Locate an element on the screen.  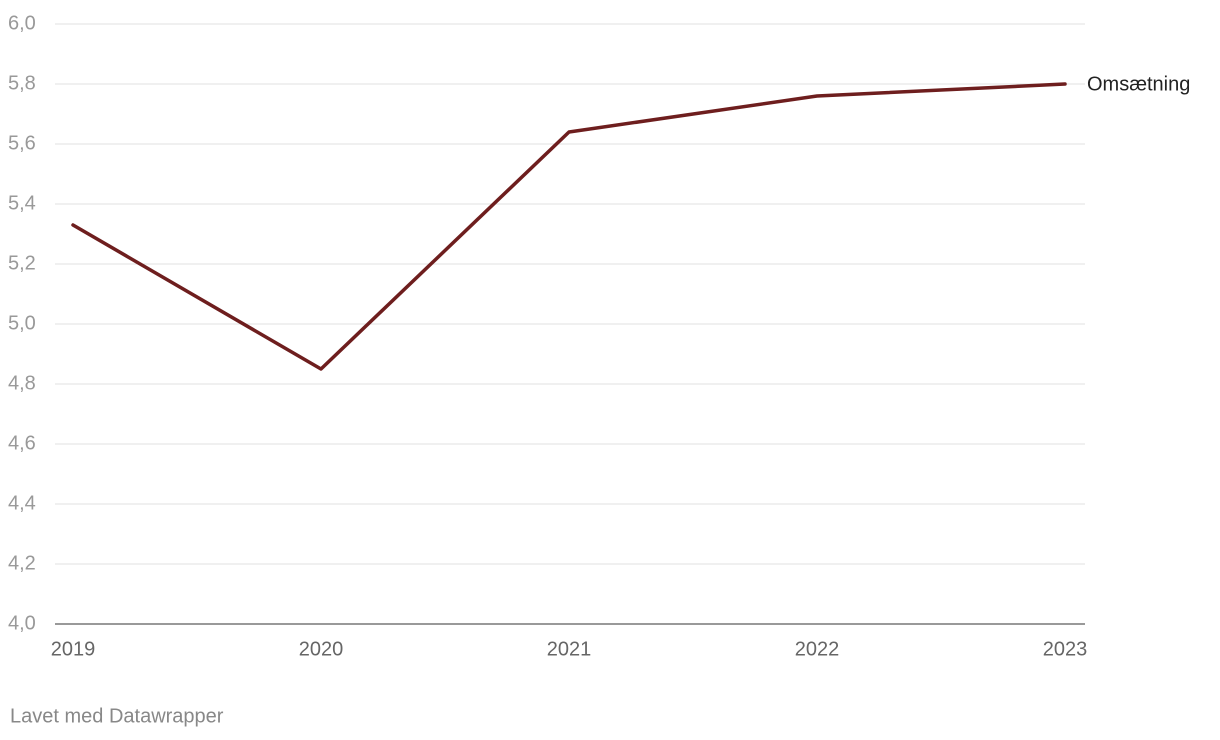
y-tick-label: 4,8 is located at coordinates (22, 383).